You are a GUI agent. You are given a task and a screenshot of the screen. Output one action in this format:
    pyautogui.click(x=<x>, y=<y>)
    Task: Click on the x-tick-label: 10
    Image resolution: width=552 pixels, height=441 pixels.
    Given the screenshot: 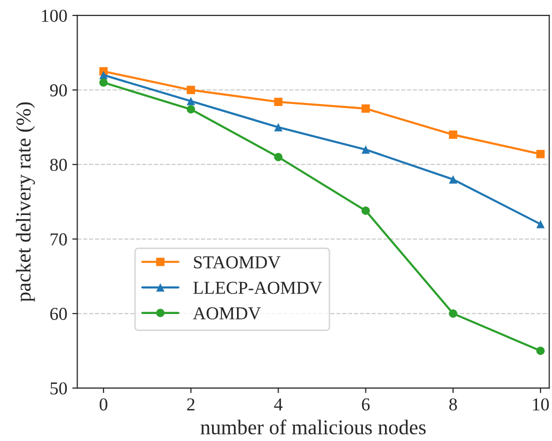 What is the action you would take?
    pyautogui.click(x=541, y=404)
    